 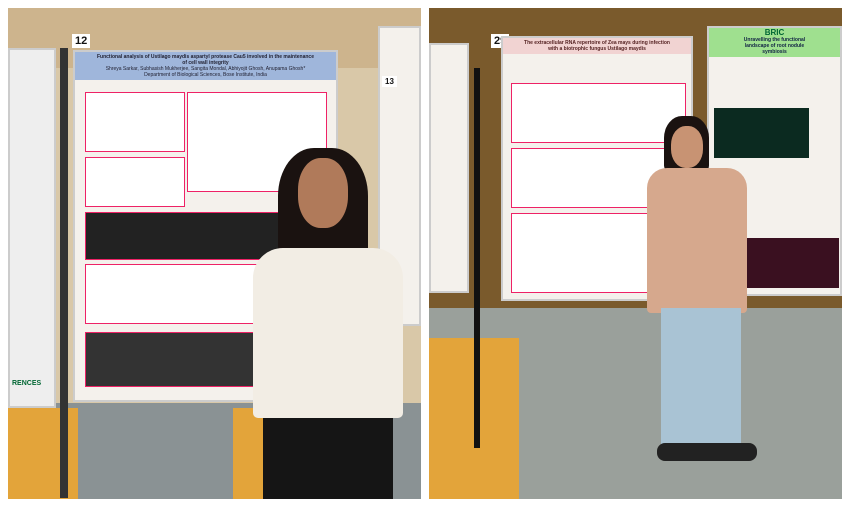 What do you see at coordinates (81, 41) in the screenshot?
I see `poster-number: 12` at bounding box center [81, 41].